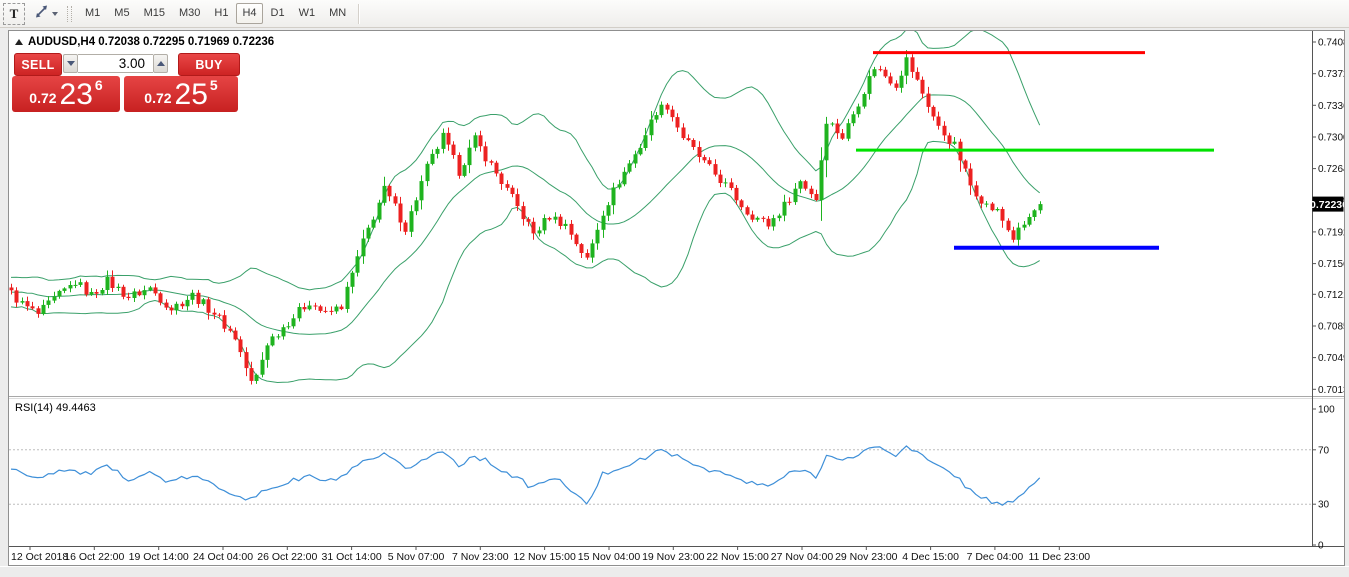  What do you see at coordinates (160, 63) in the screenshot?
I see `volume-increase-button` at bounding box center [160, 63].